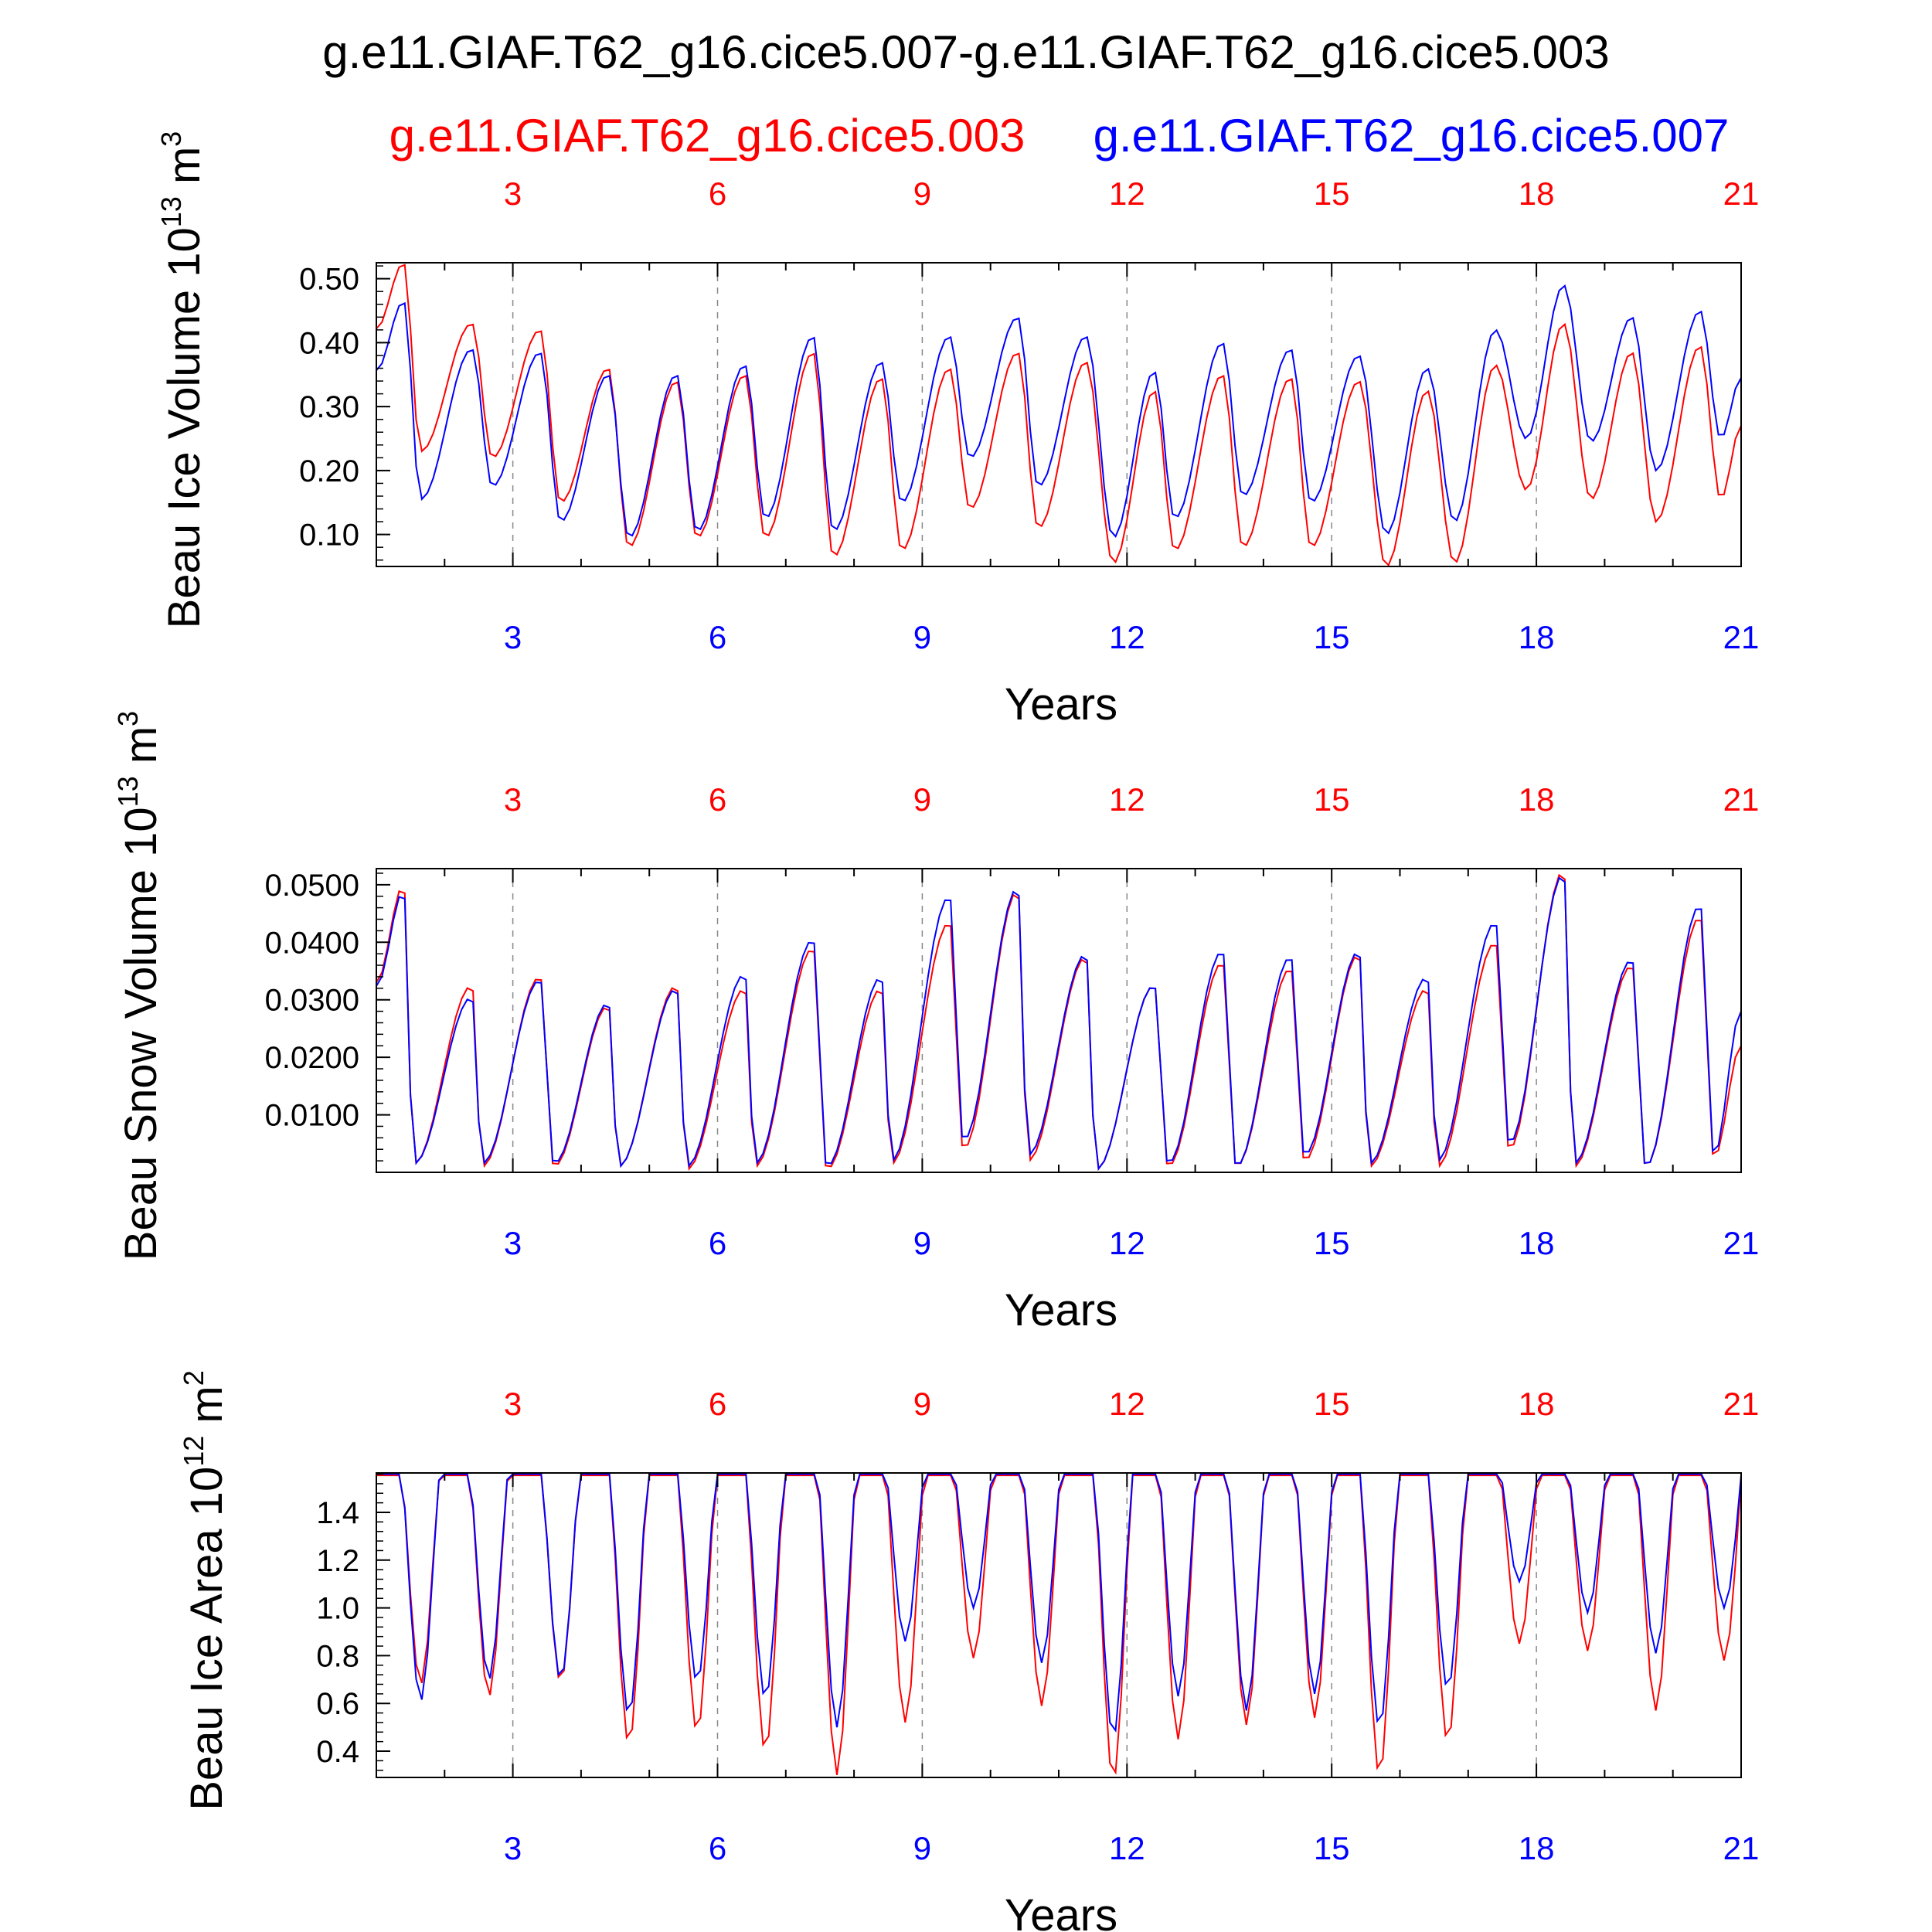 The height and width of the screenshot is (1932, 1932). Describe the element at coordinates (708, 136) in the screenshot. I see `legend-case-003: g.e11.GIAF.T62_g16.cice5.003` at that location.